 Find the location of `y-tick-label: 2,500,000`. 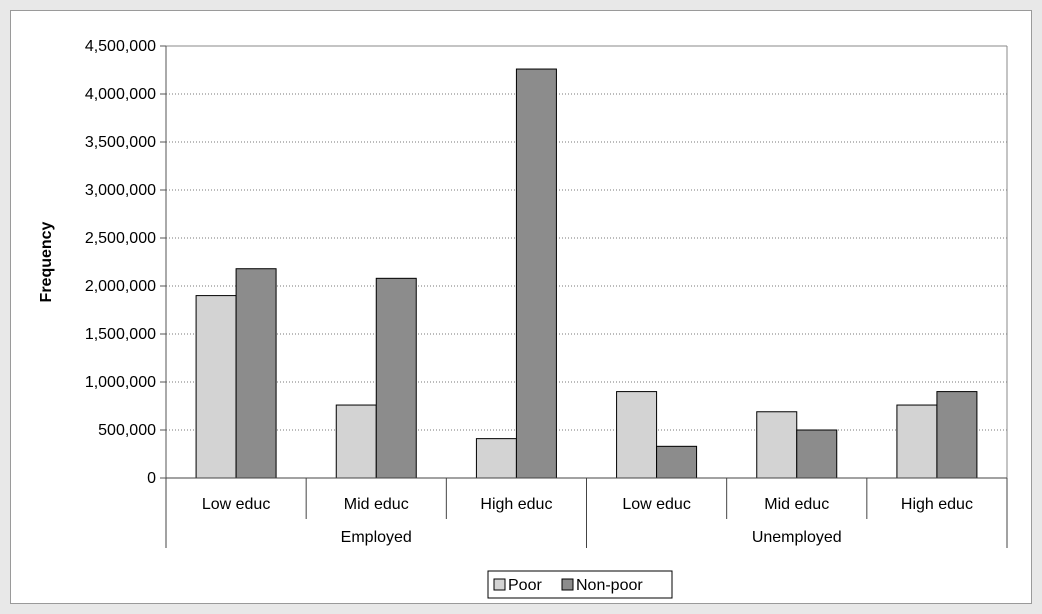

y-tick-label: 2,500,000 is located at coordinates (120, 238).